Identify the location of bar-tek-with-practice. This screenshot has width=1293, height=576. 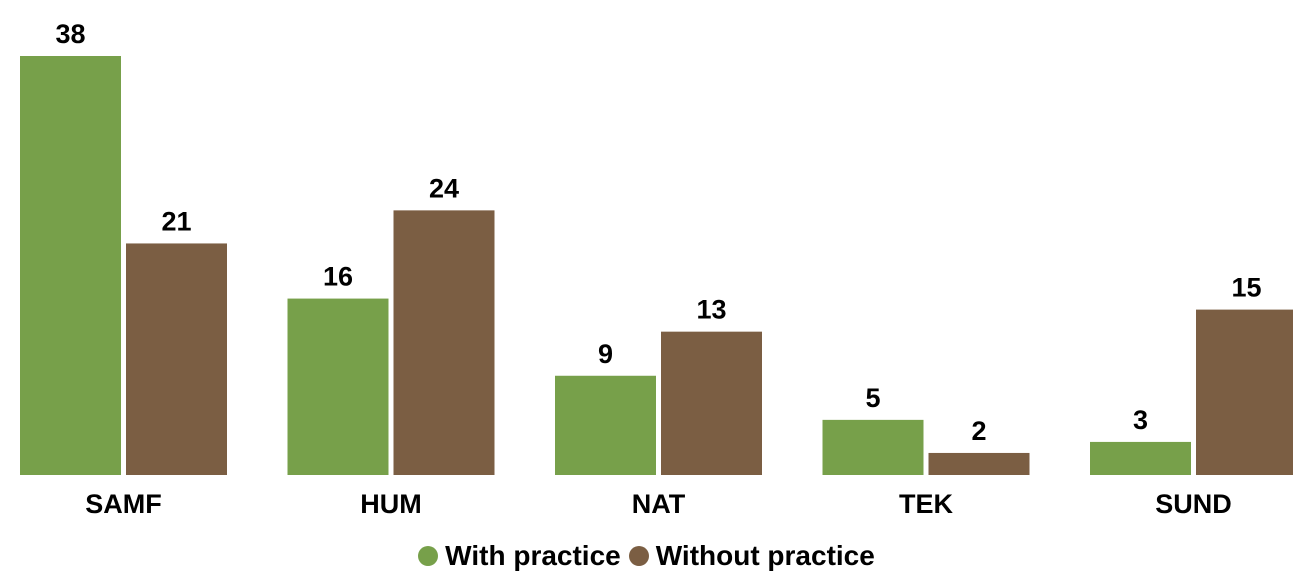
(873, 447).